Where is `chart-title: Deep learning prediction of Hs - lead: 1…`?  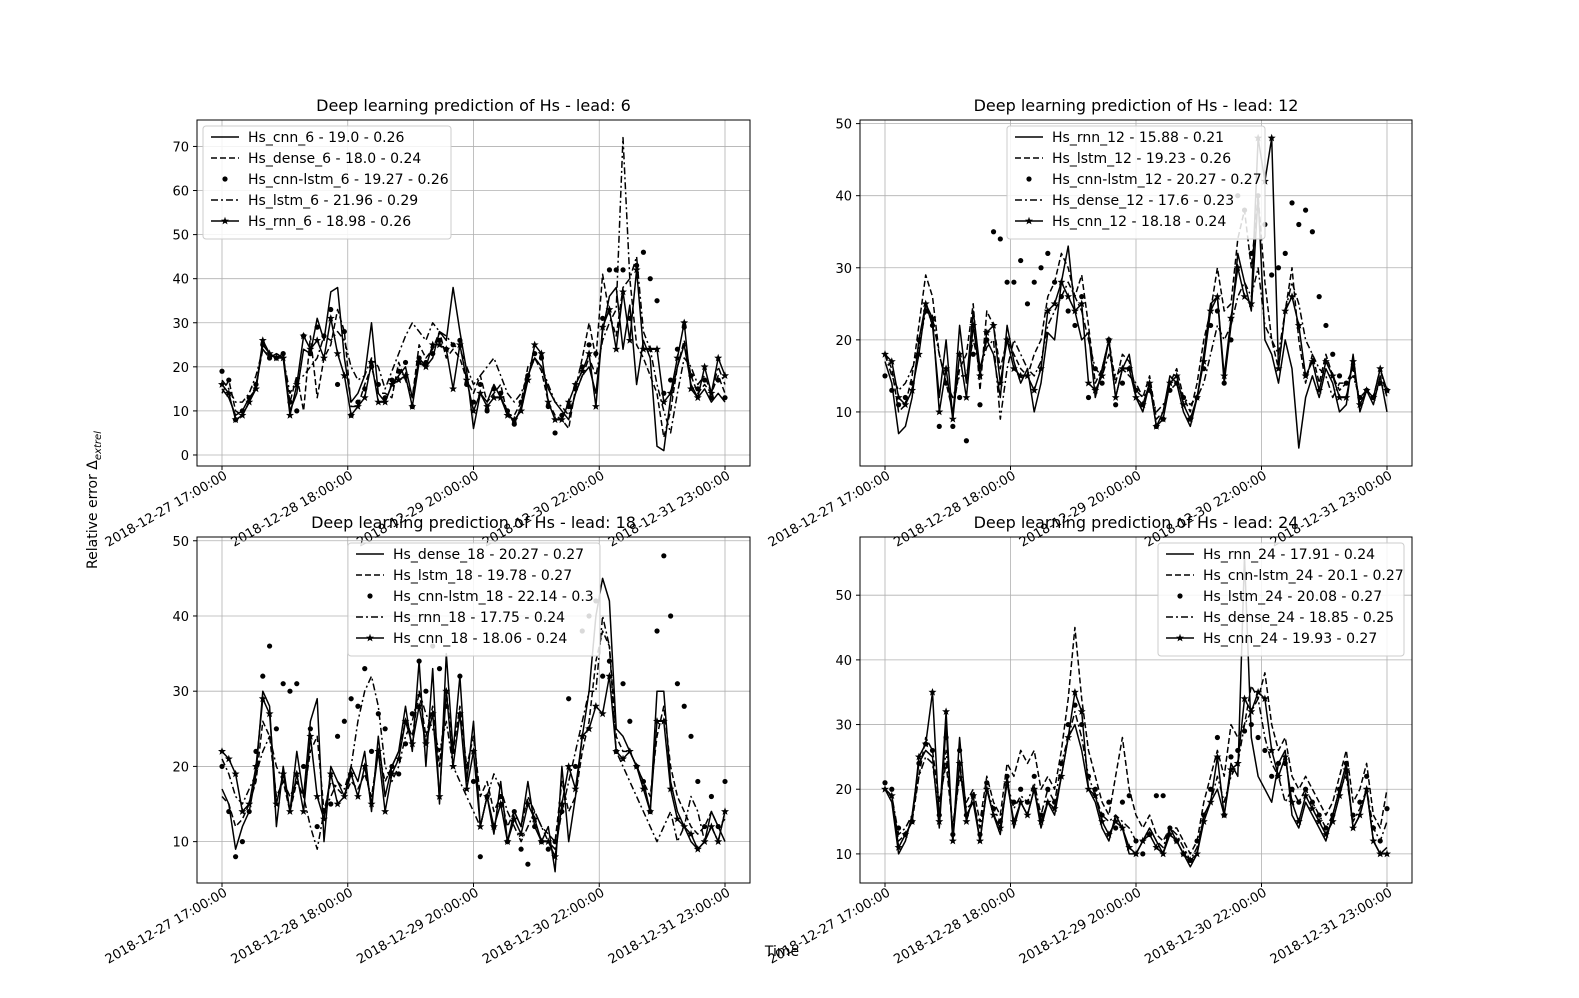
chart-title: Deep learning prediction of Hs - lead: 1… is located at coordinates (1136, 105).